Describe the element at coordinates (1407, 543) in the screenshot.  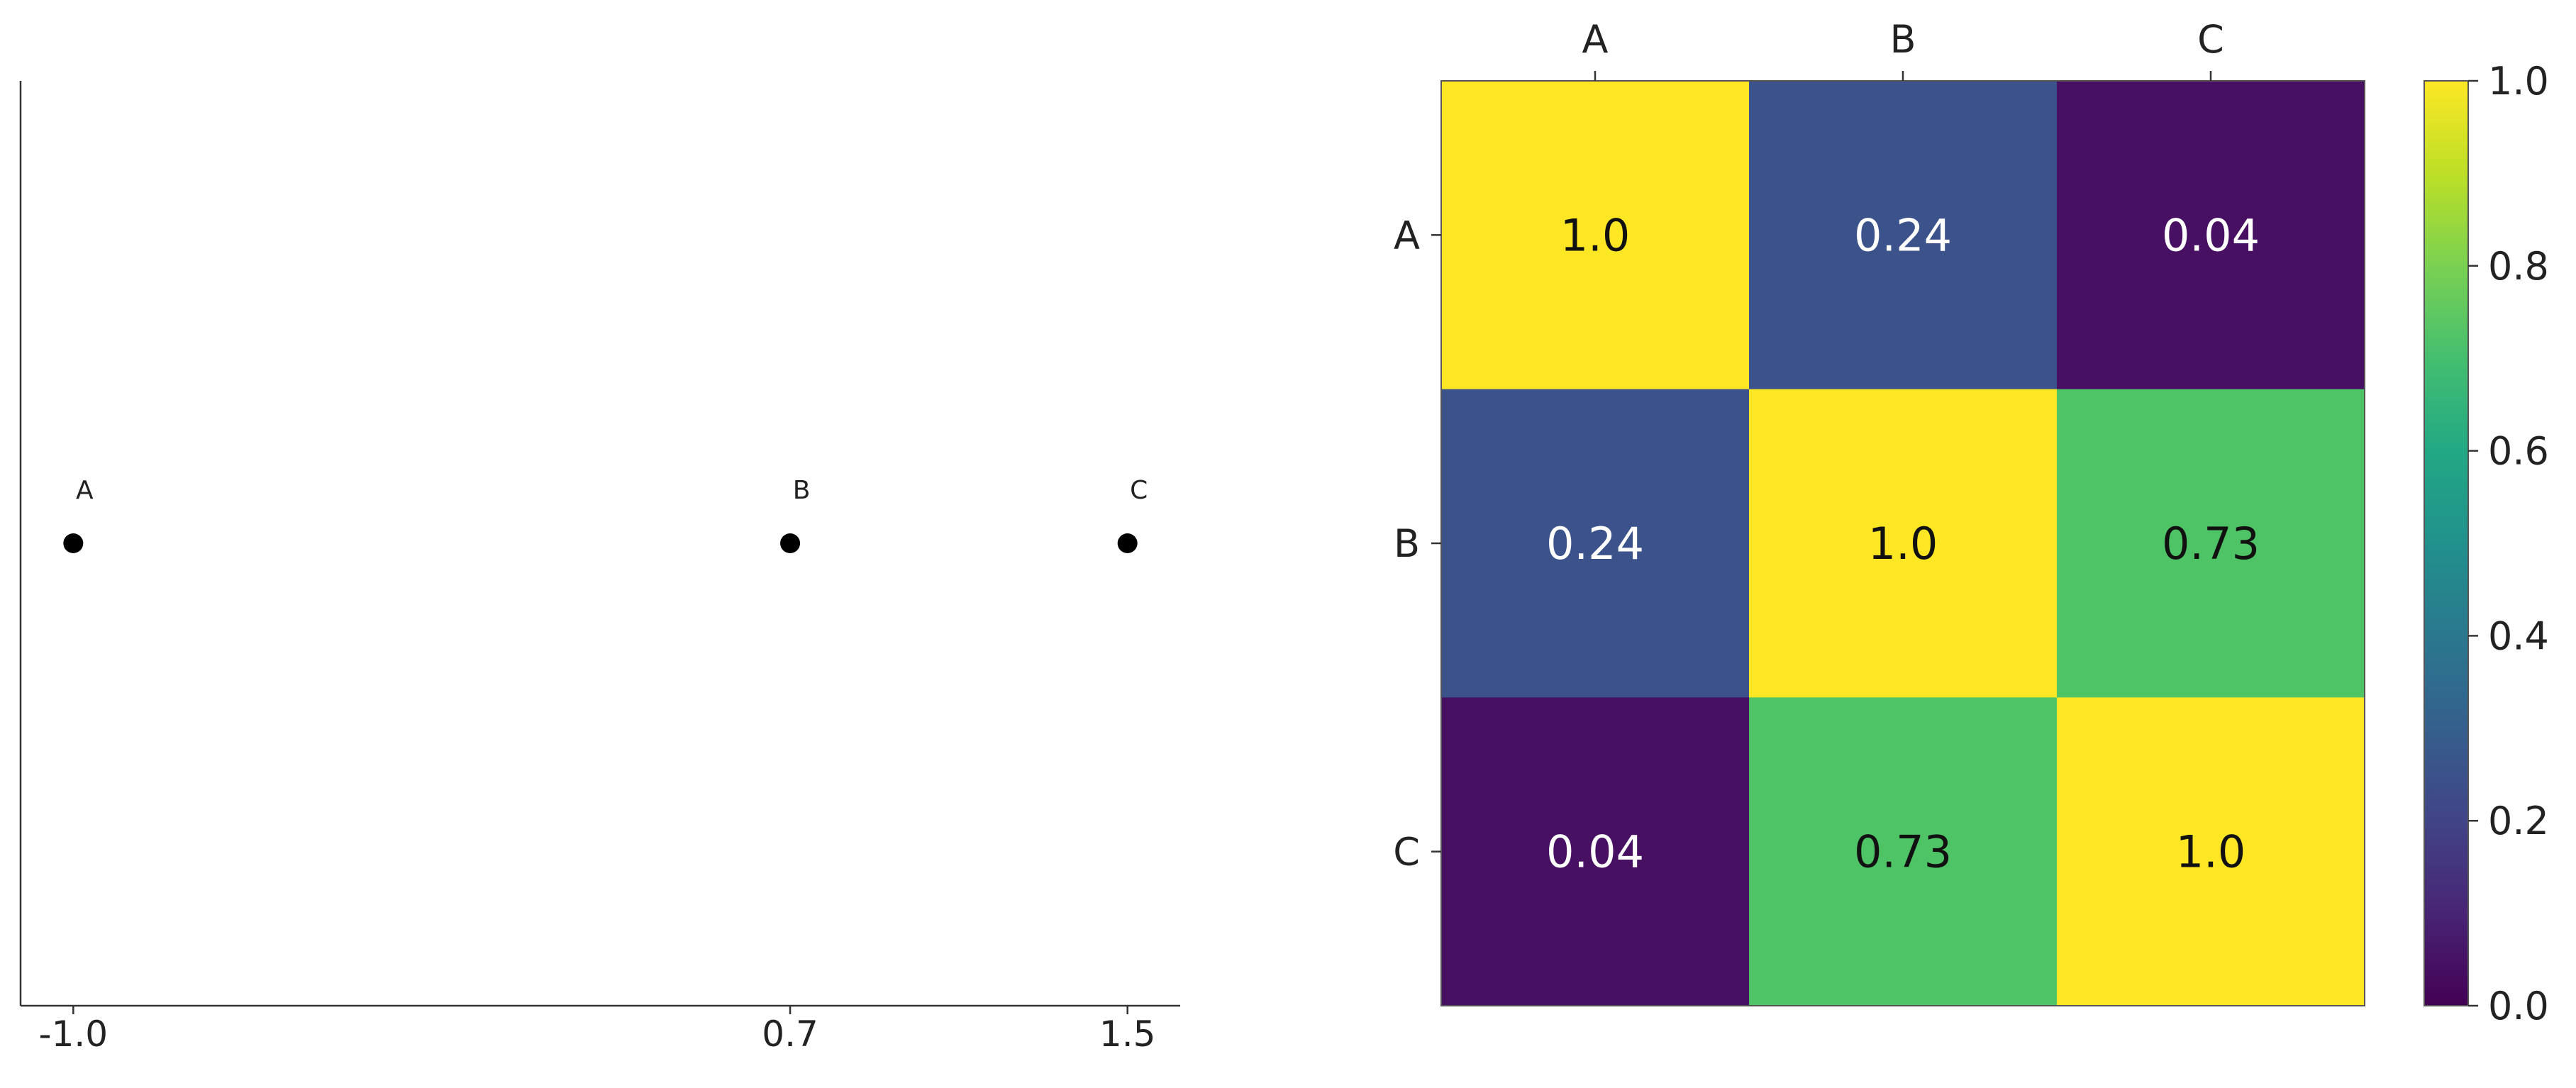
I see `heatmap-row-label: B` at that location.